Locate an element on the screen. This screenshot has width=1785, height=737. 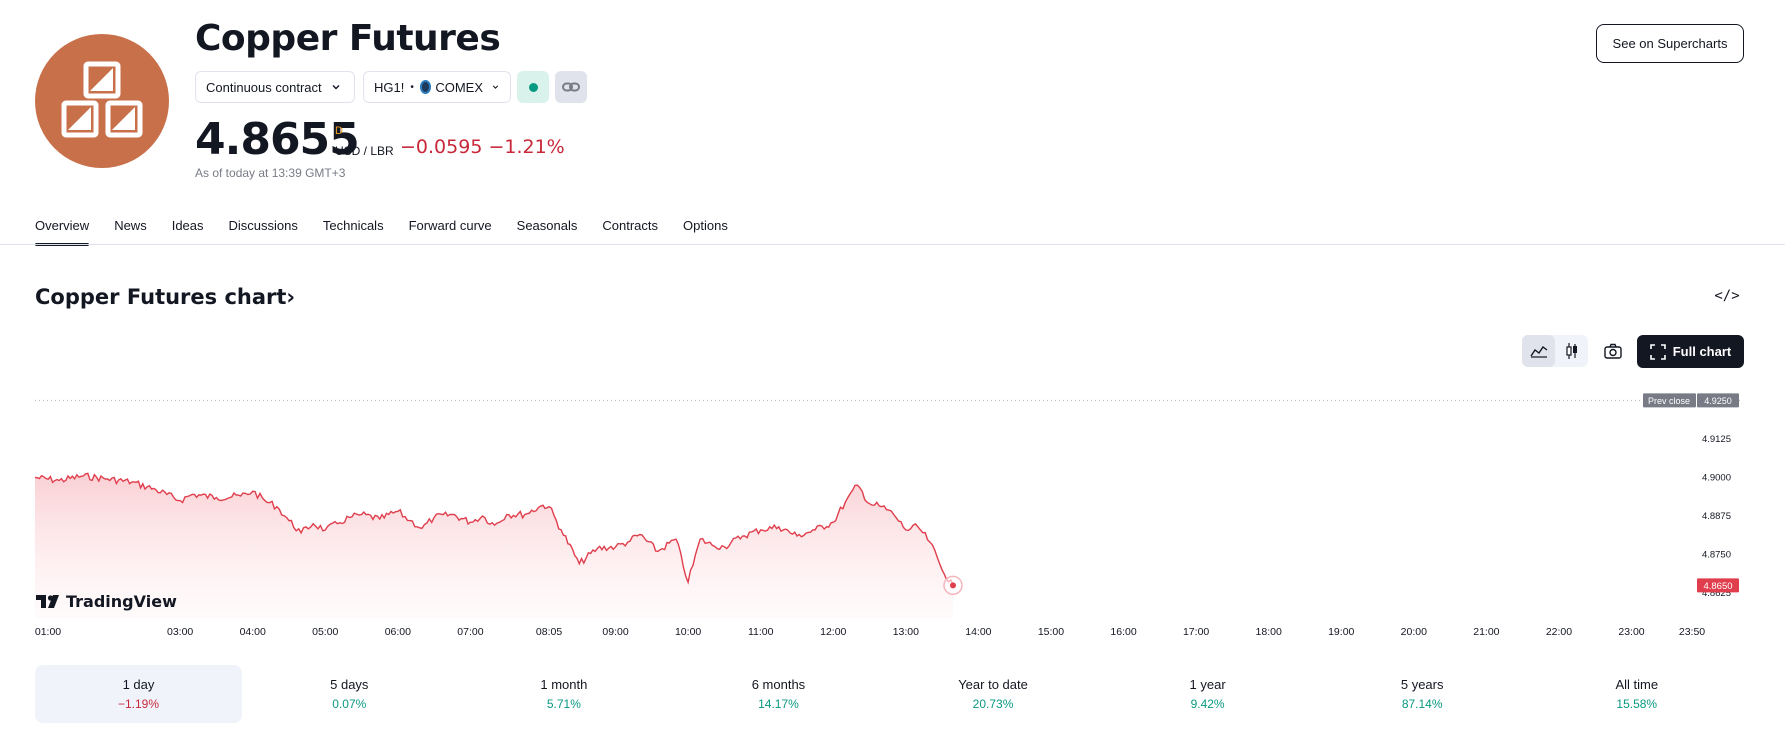
period-1-month: 1 month 5.71% is located at coordinates (564, 694).